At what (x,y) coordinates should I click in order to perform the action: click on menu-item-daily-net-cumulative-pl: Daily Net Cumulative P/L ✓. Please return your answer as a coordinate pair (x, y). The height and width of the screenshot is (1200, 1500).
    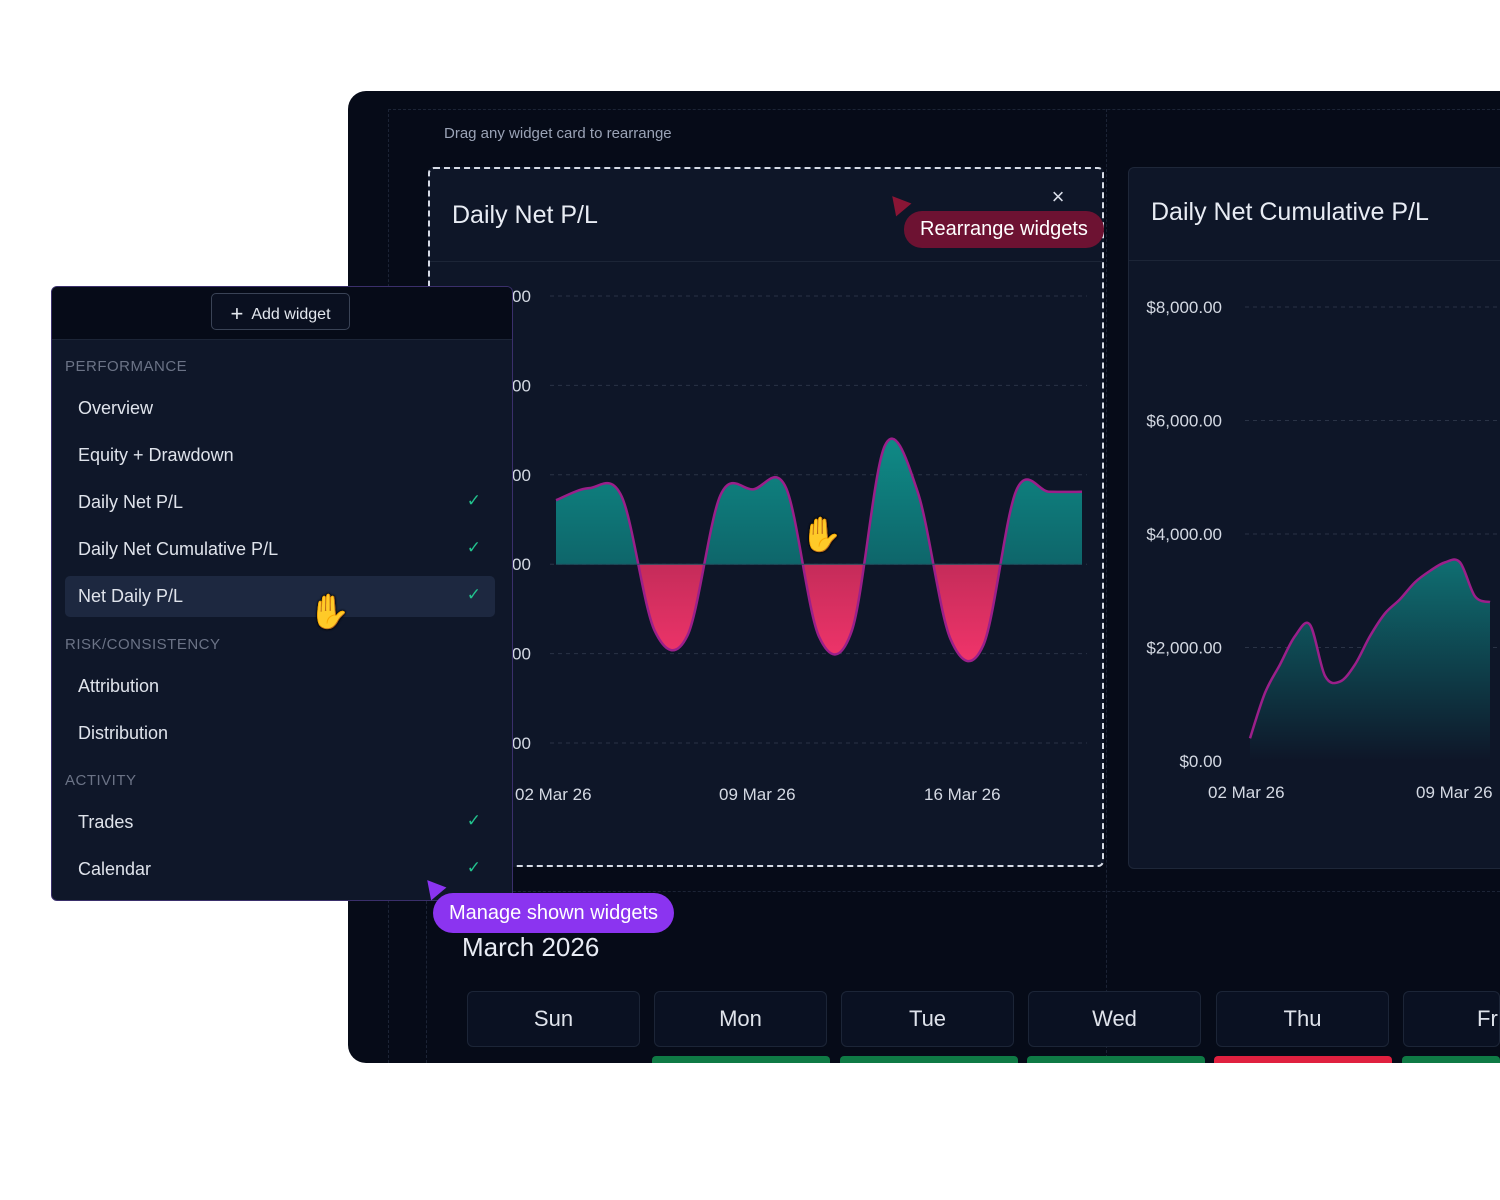
    Looking at the image, I should click on (280, 549).